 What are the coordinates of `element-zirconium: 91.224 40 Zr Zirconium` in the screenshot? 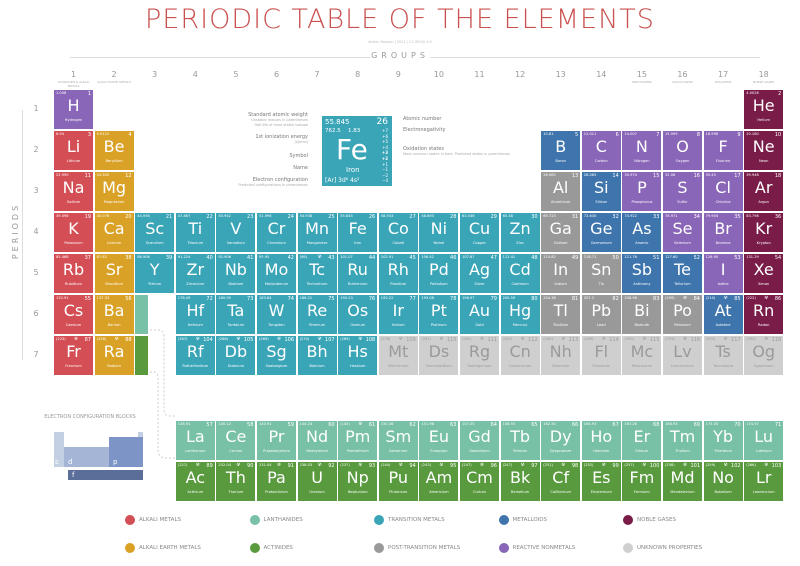 It's located at (195, 273).